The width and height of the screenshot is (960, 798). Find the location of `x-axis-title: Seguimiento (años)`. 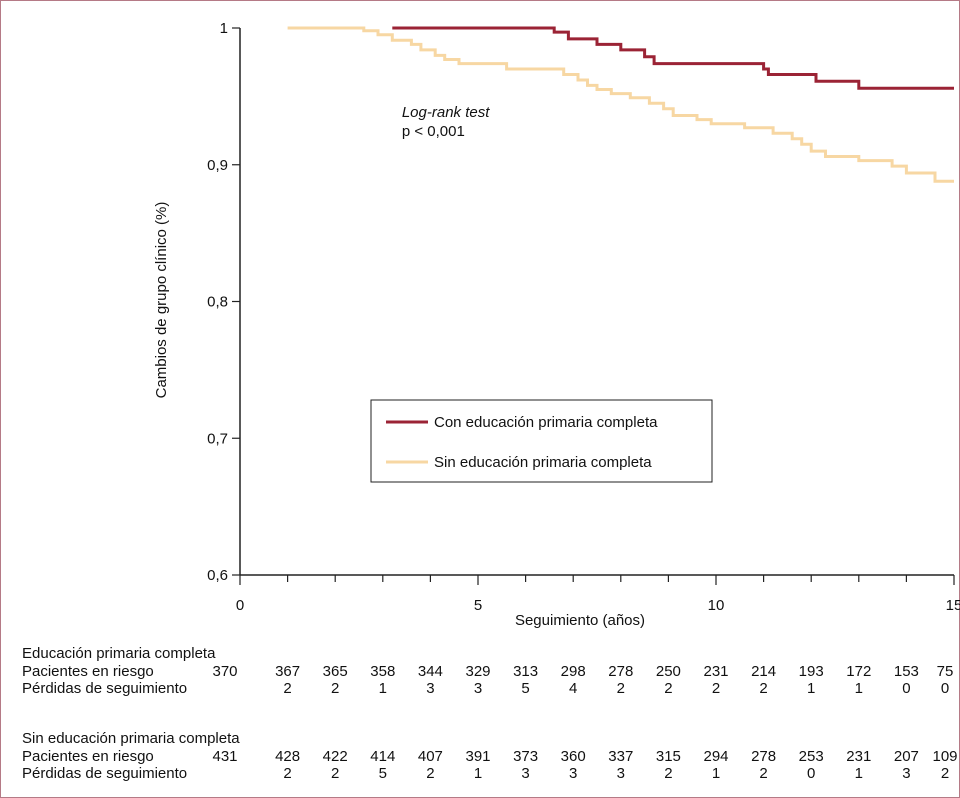

x-axis-title: Seguimiento (años) is located at coordinates (580, 620).